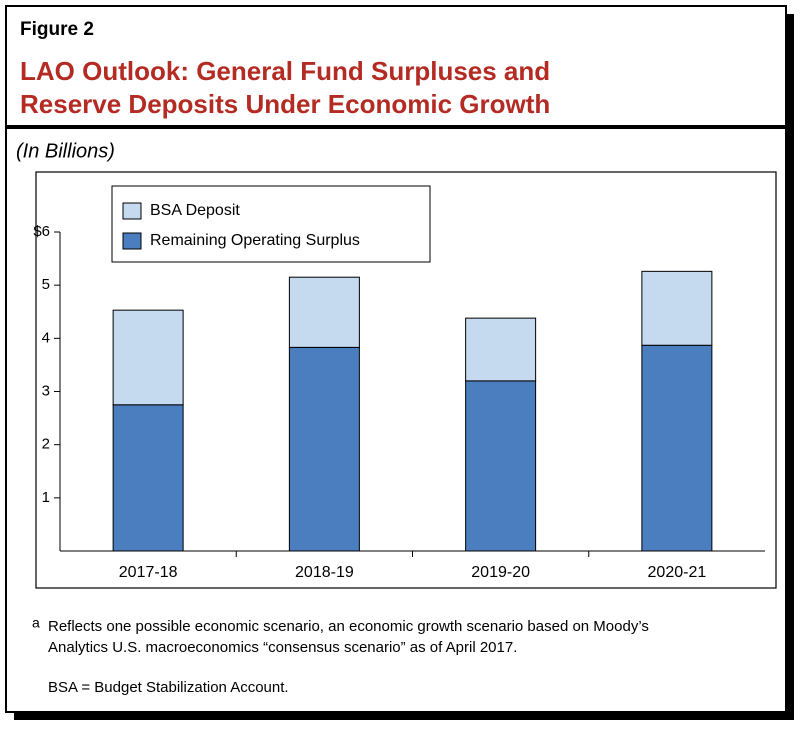 This screenshot has height=733, width=800. I want to click on note: BSA = Budget Stabilization Account., so click(168, 687).